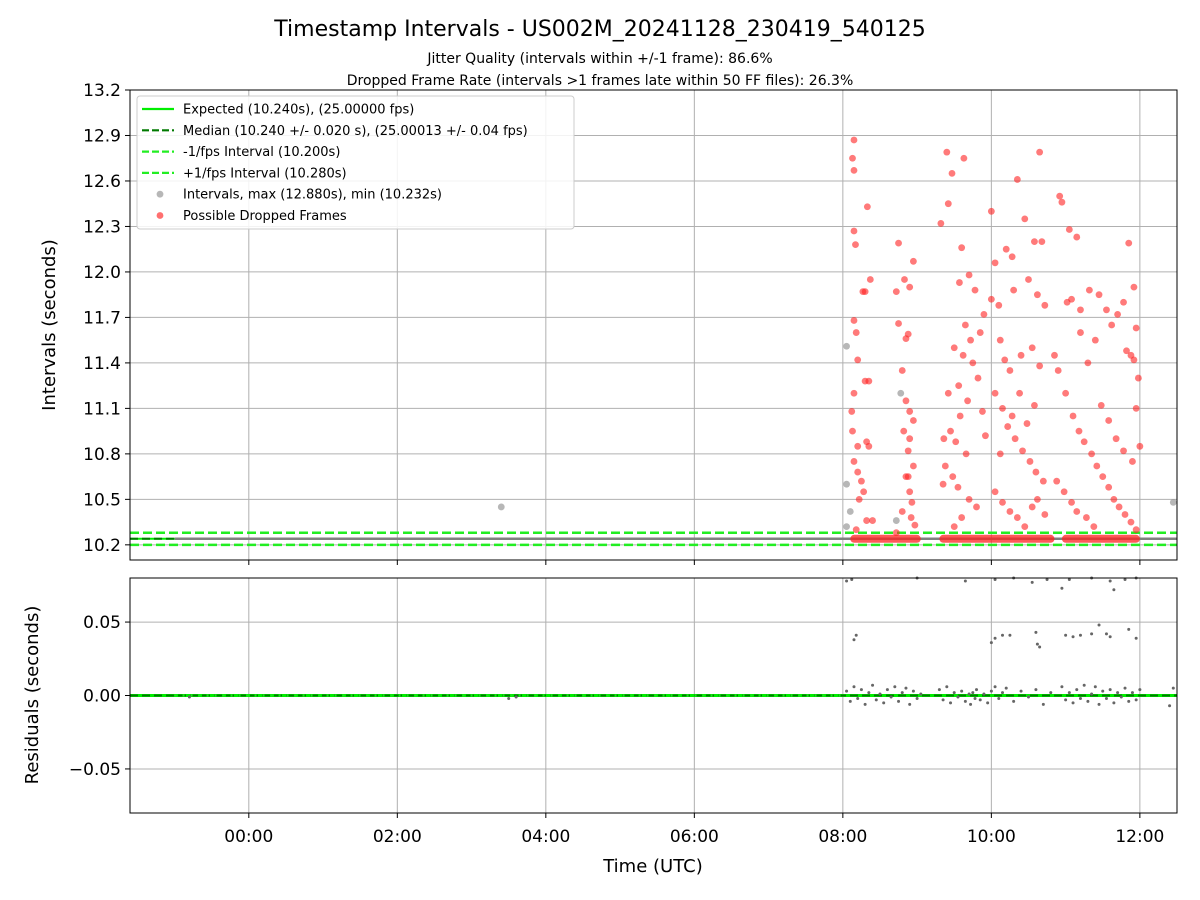 The width and height of the screenshot is (1200, 900). I want to click on legend-label-expected: Expected (10.240s), (25.00000 fps), so click(298, 110).